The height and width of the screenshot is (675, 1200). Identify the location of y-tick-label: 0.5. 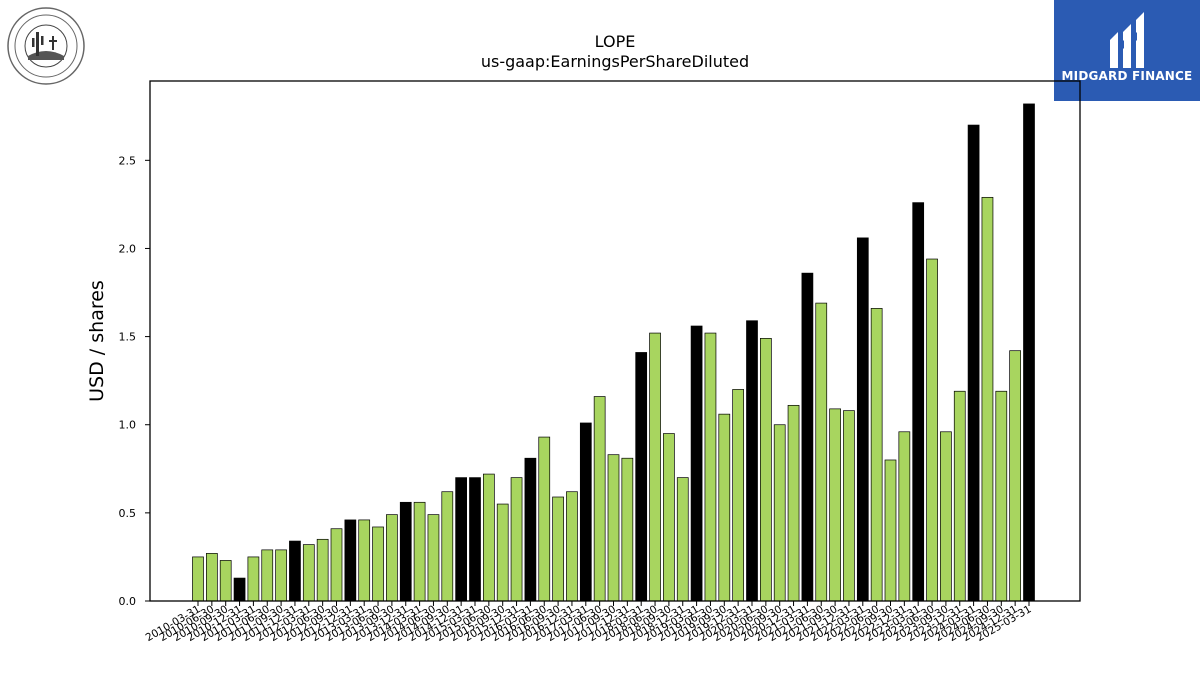
(128, 513).